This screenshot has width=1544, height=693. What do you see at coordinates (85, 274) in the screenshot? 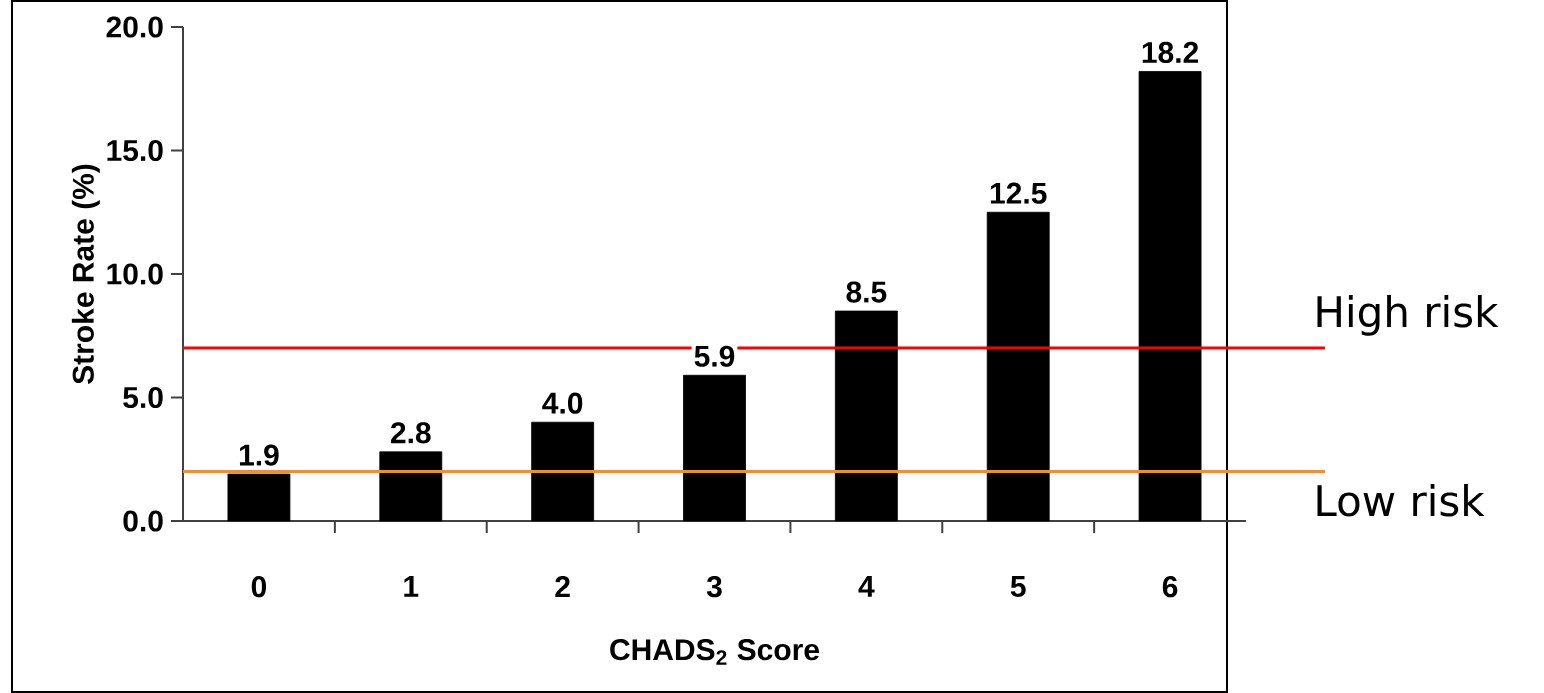
I see `y-axis-title: Stroke Rate (%)` at bounding box center [85, 274].